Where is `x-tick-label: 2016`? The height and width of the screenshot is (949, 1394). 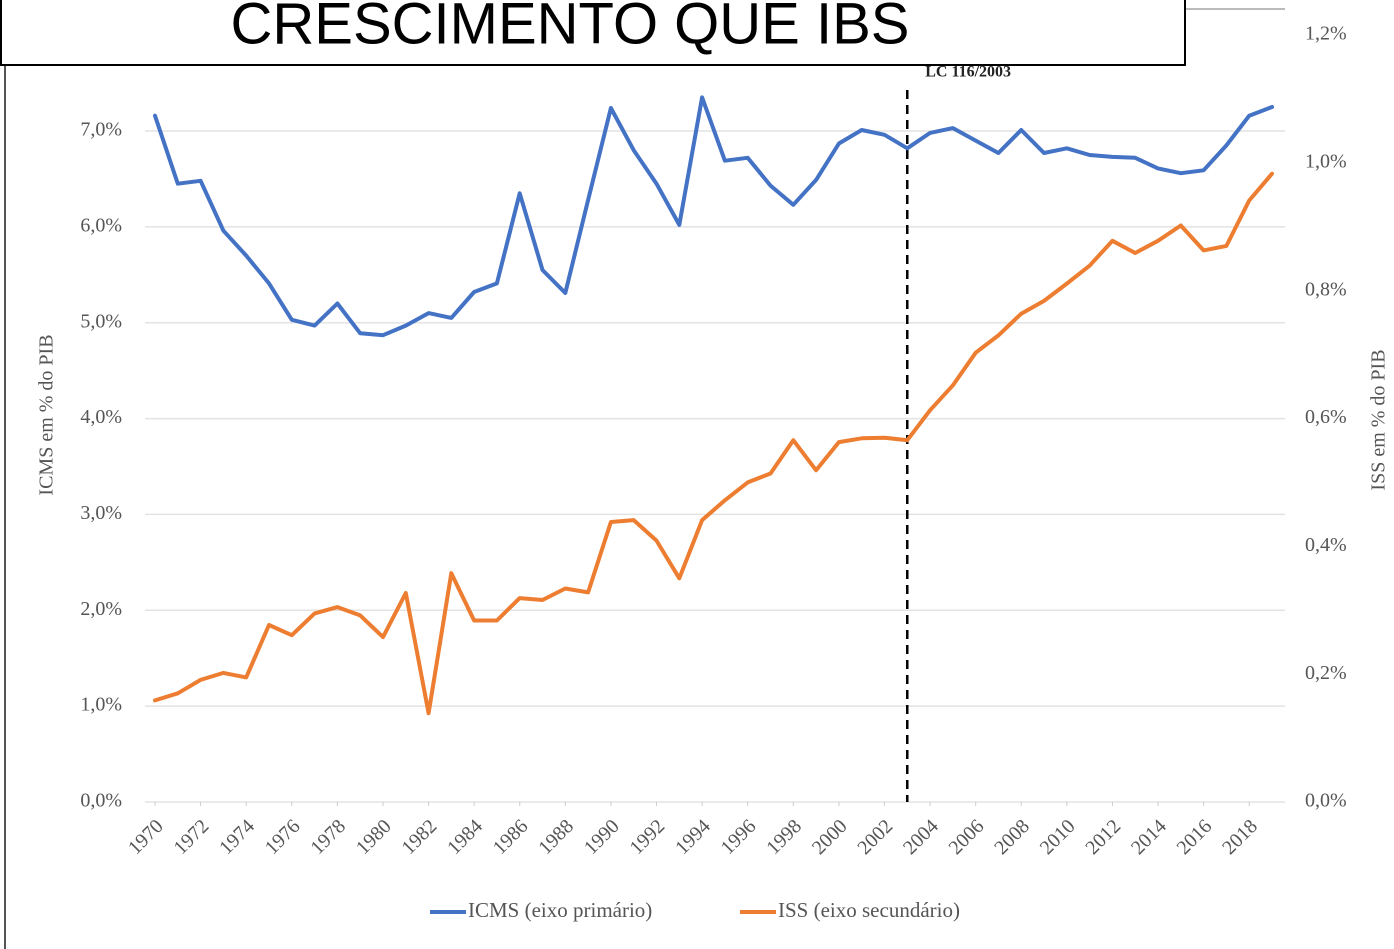 x-tick-label: 2016 is located at coordinates (1195, 837).